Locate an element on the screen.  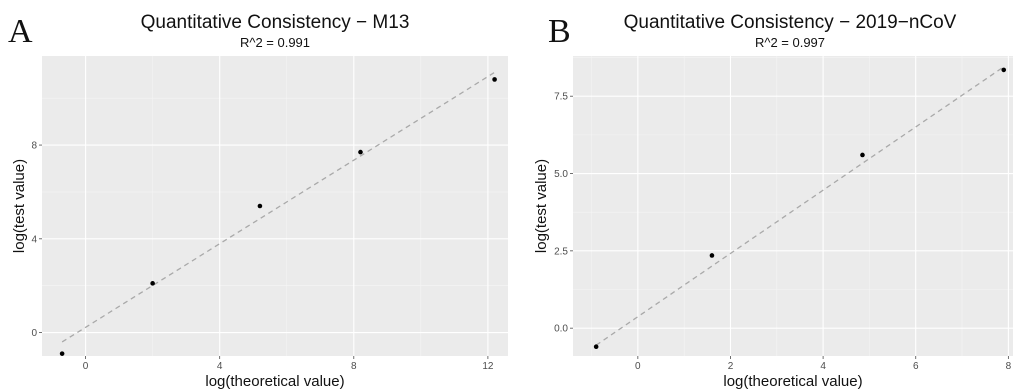
chart-subtitle-b: R^2 = 0.997 is located at coordinates (790, 42).